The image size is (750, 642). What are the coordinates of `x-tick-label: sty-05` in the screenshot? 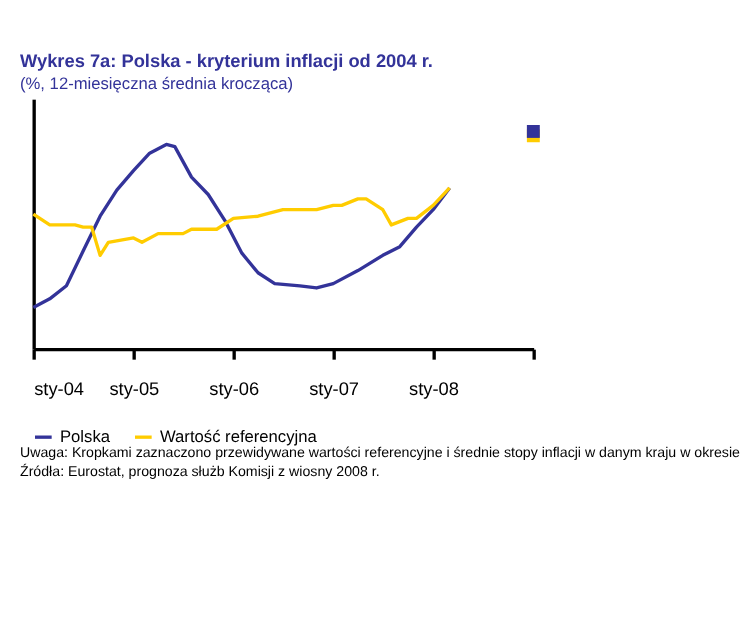 It's located at (134, 388).